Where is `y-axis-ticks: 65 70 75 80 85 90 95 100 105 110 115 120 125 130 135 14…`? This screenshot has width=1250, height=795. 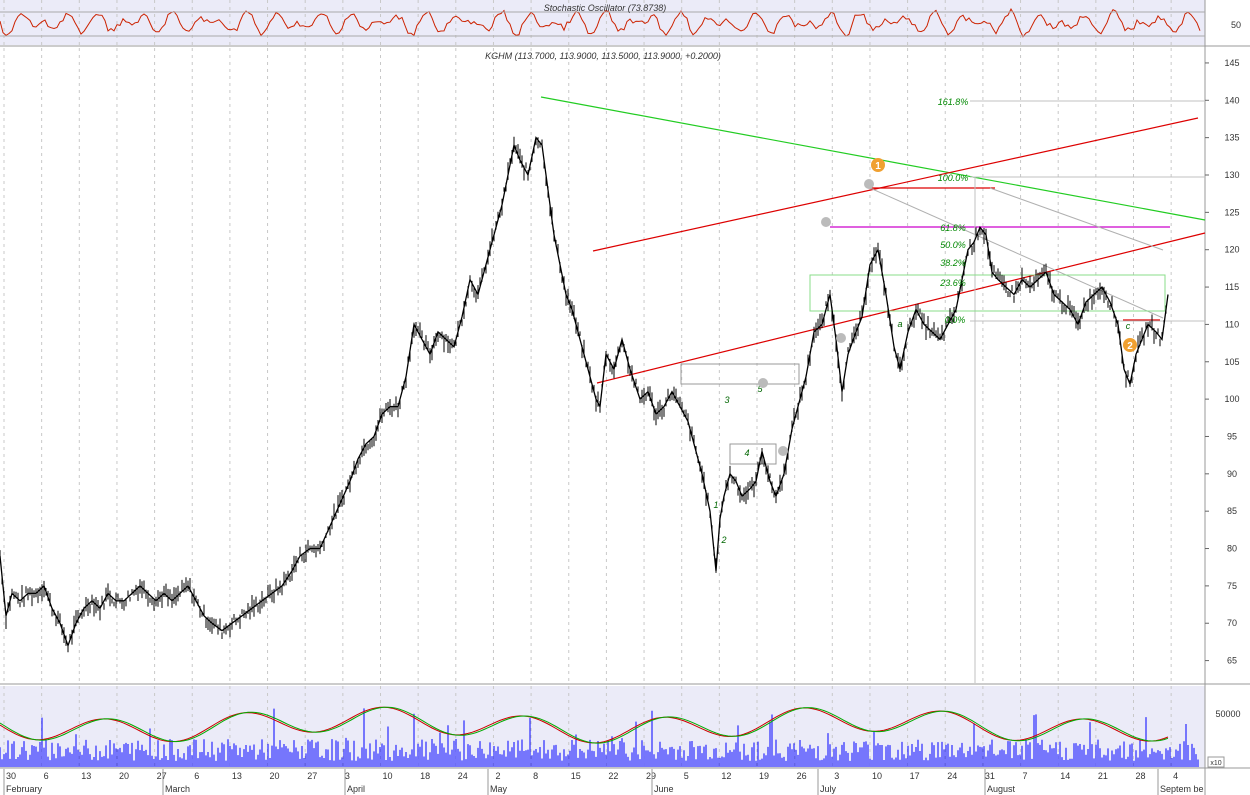 y-axis-ticks: 65 70 75 80 85 90 95 100 105 110 115 120 125 130 135 14… is located at coordinates (1222, 362).